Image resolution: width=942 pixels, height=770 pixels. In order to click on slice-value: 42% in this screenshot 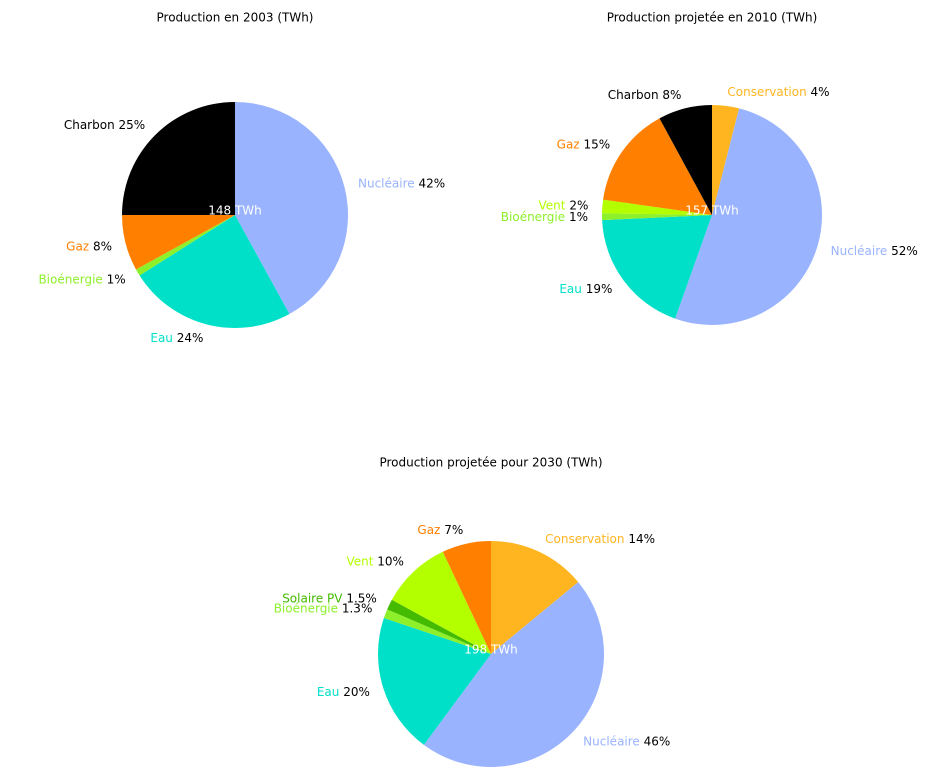, I will do `click(431, 183)`.